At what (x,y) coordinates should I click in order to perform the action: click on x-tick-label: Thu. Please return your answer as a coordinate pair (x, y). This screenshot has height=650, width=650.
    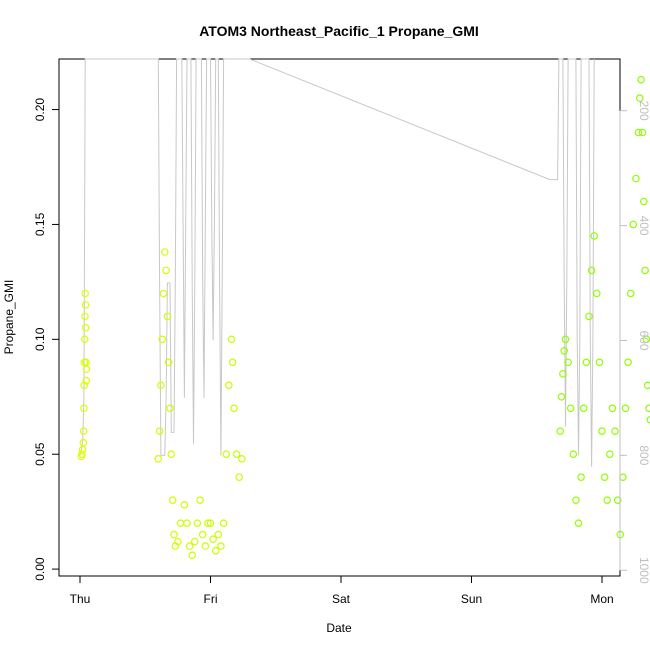
    Looking at the image, I should click on (80, 599).